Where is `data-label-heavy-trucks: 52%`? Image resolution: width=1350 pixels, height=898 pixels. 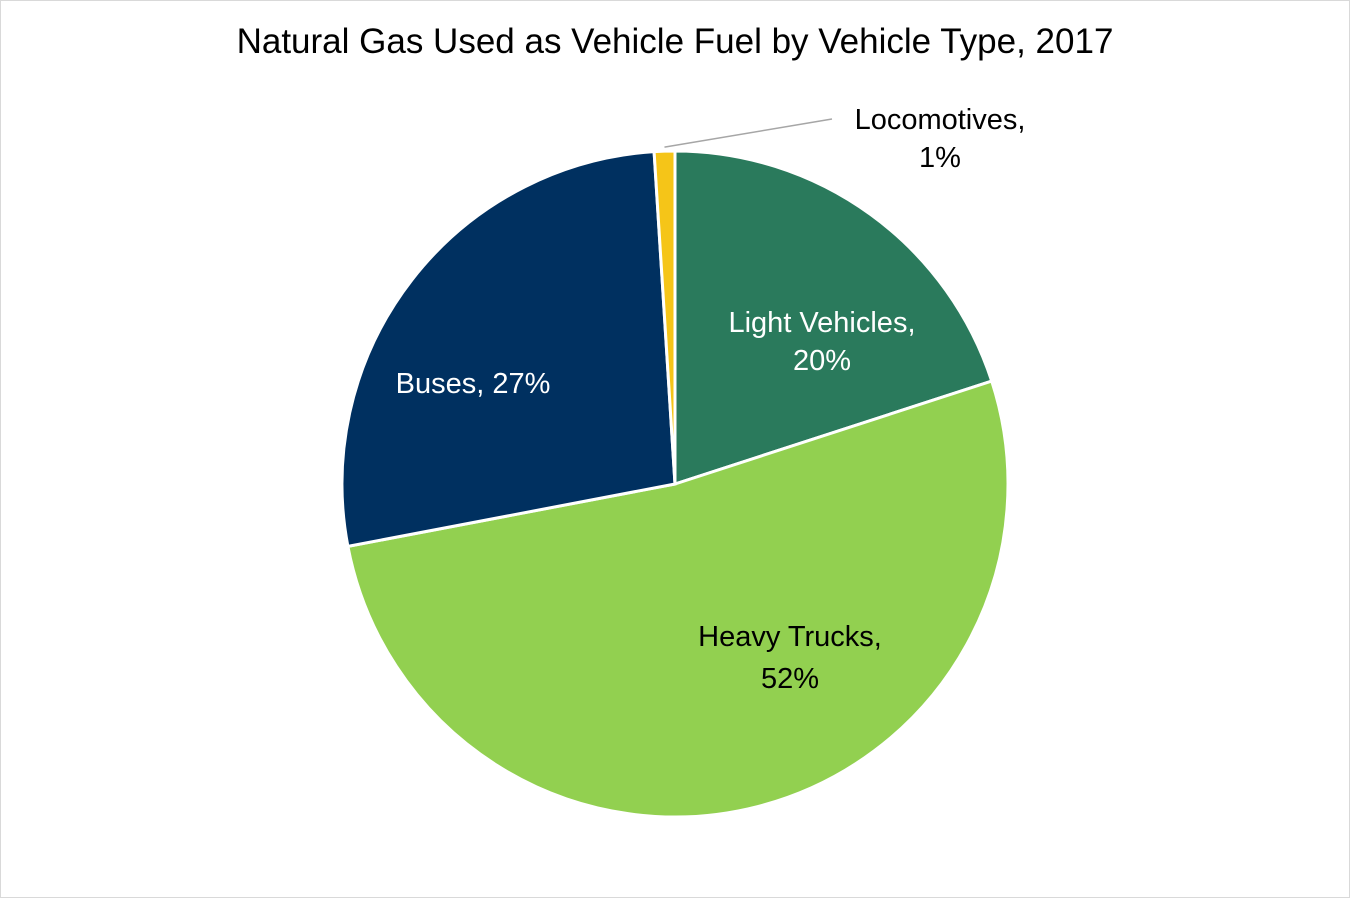 data-label-heavy-trucks: 52% is located at coordinates (790, 679).